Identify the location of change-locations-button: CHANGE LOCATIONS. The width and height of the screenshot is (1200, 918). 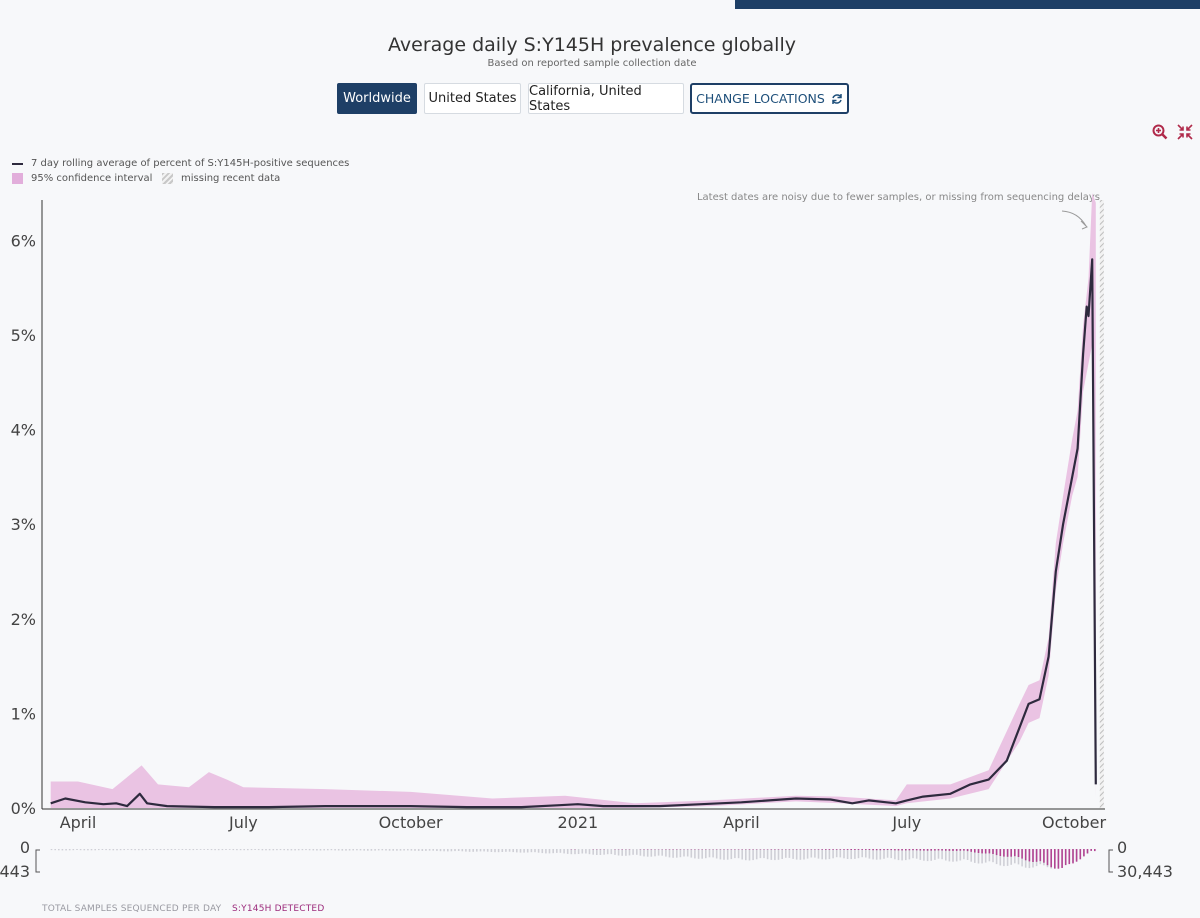
(769, 98).